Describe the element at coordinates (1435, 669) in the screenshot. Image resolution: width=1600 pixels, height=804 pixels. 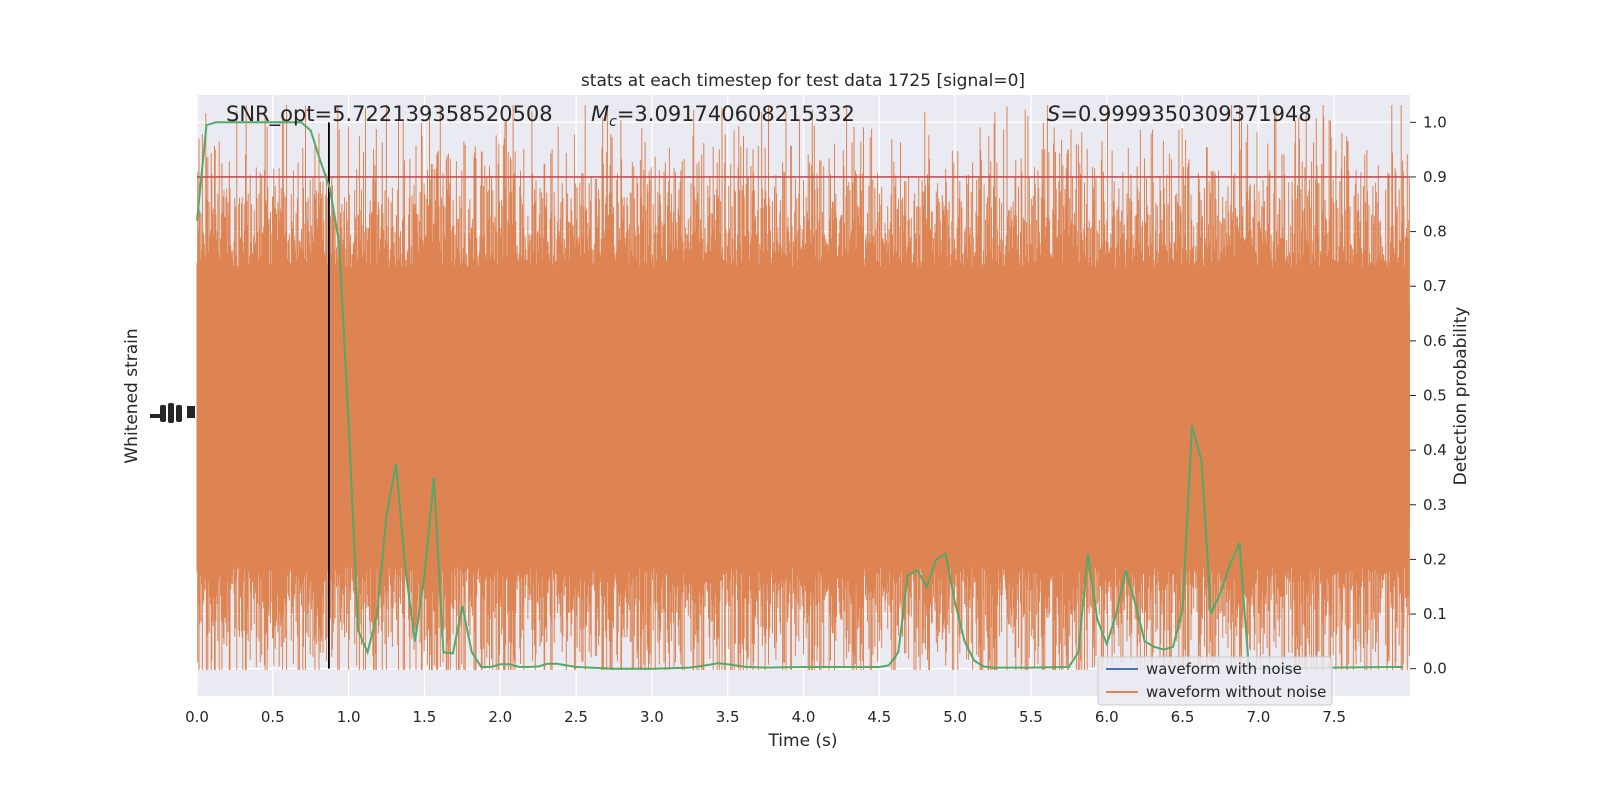
I see `y-tick-label: 0.0` at that location.